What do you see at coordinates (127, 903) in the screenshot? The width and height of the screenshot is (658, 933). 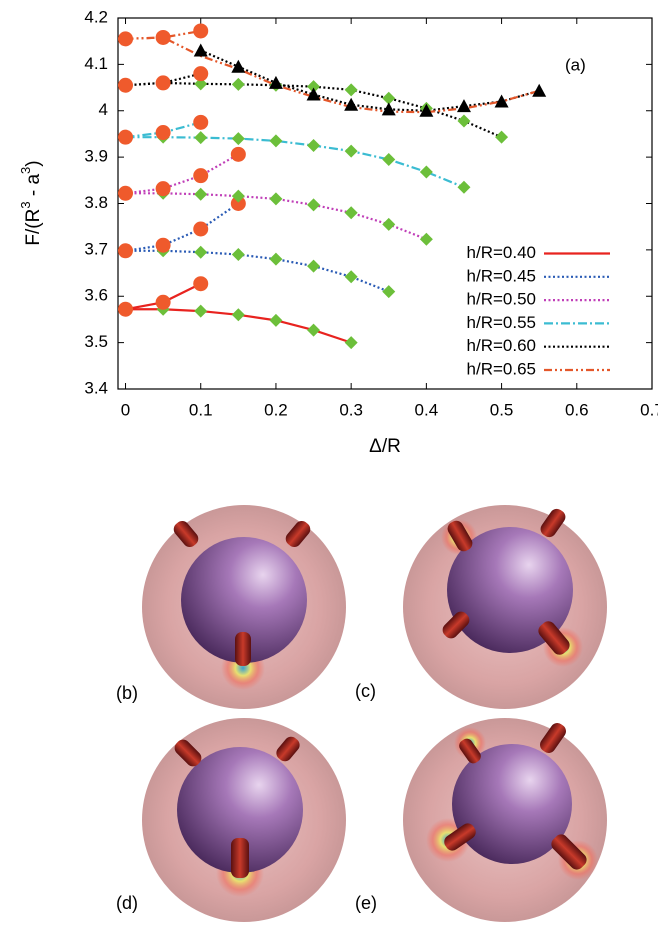 I see `panel-label: (d)` at bounding box center [127, 903].